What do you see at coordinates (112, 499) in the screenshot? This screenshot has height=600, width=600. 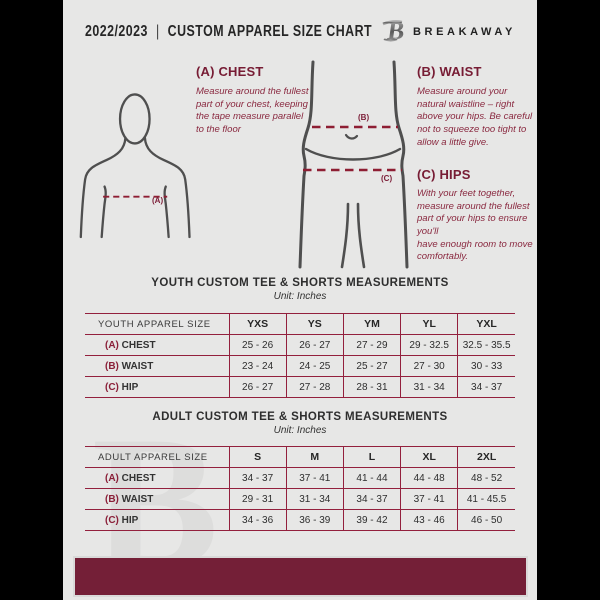 I see `row-key: (B)` at bounding box center [112, 499].